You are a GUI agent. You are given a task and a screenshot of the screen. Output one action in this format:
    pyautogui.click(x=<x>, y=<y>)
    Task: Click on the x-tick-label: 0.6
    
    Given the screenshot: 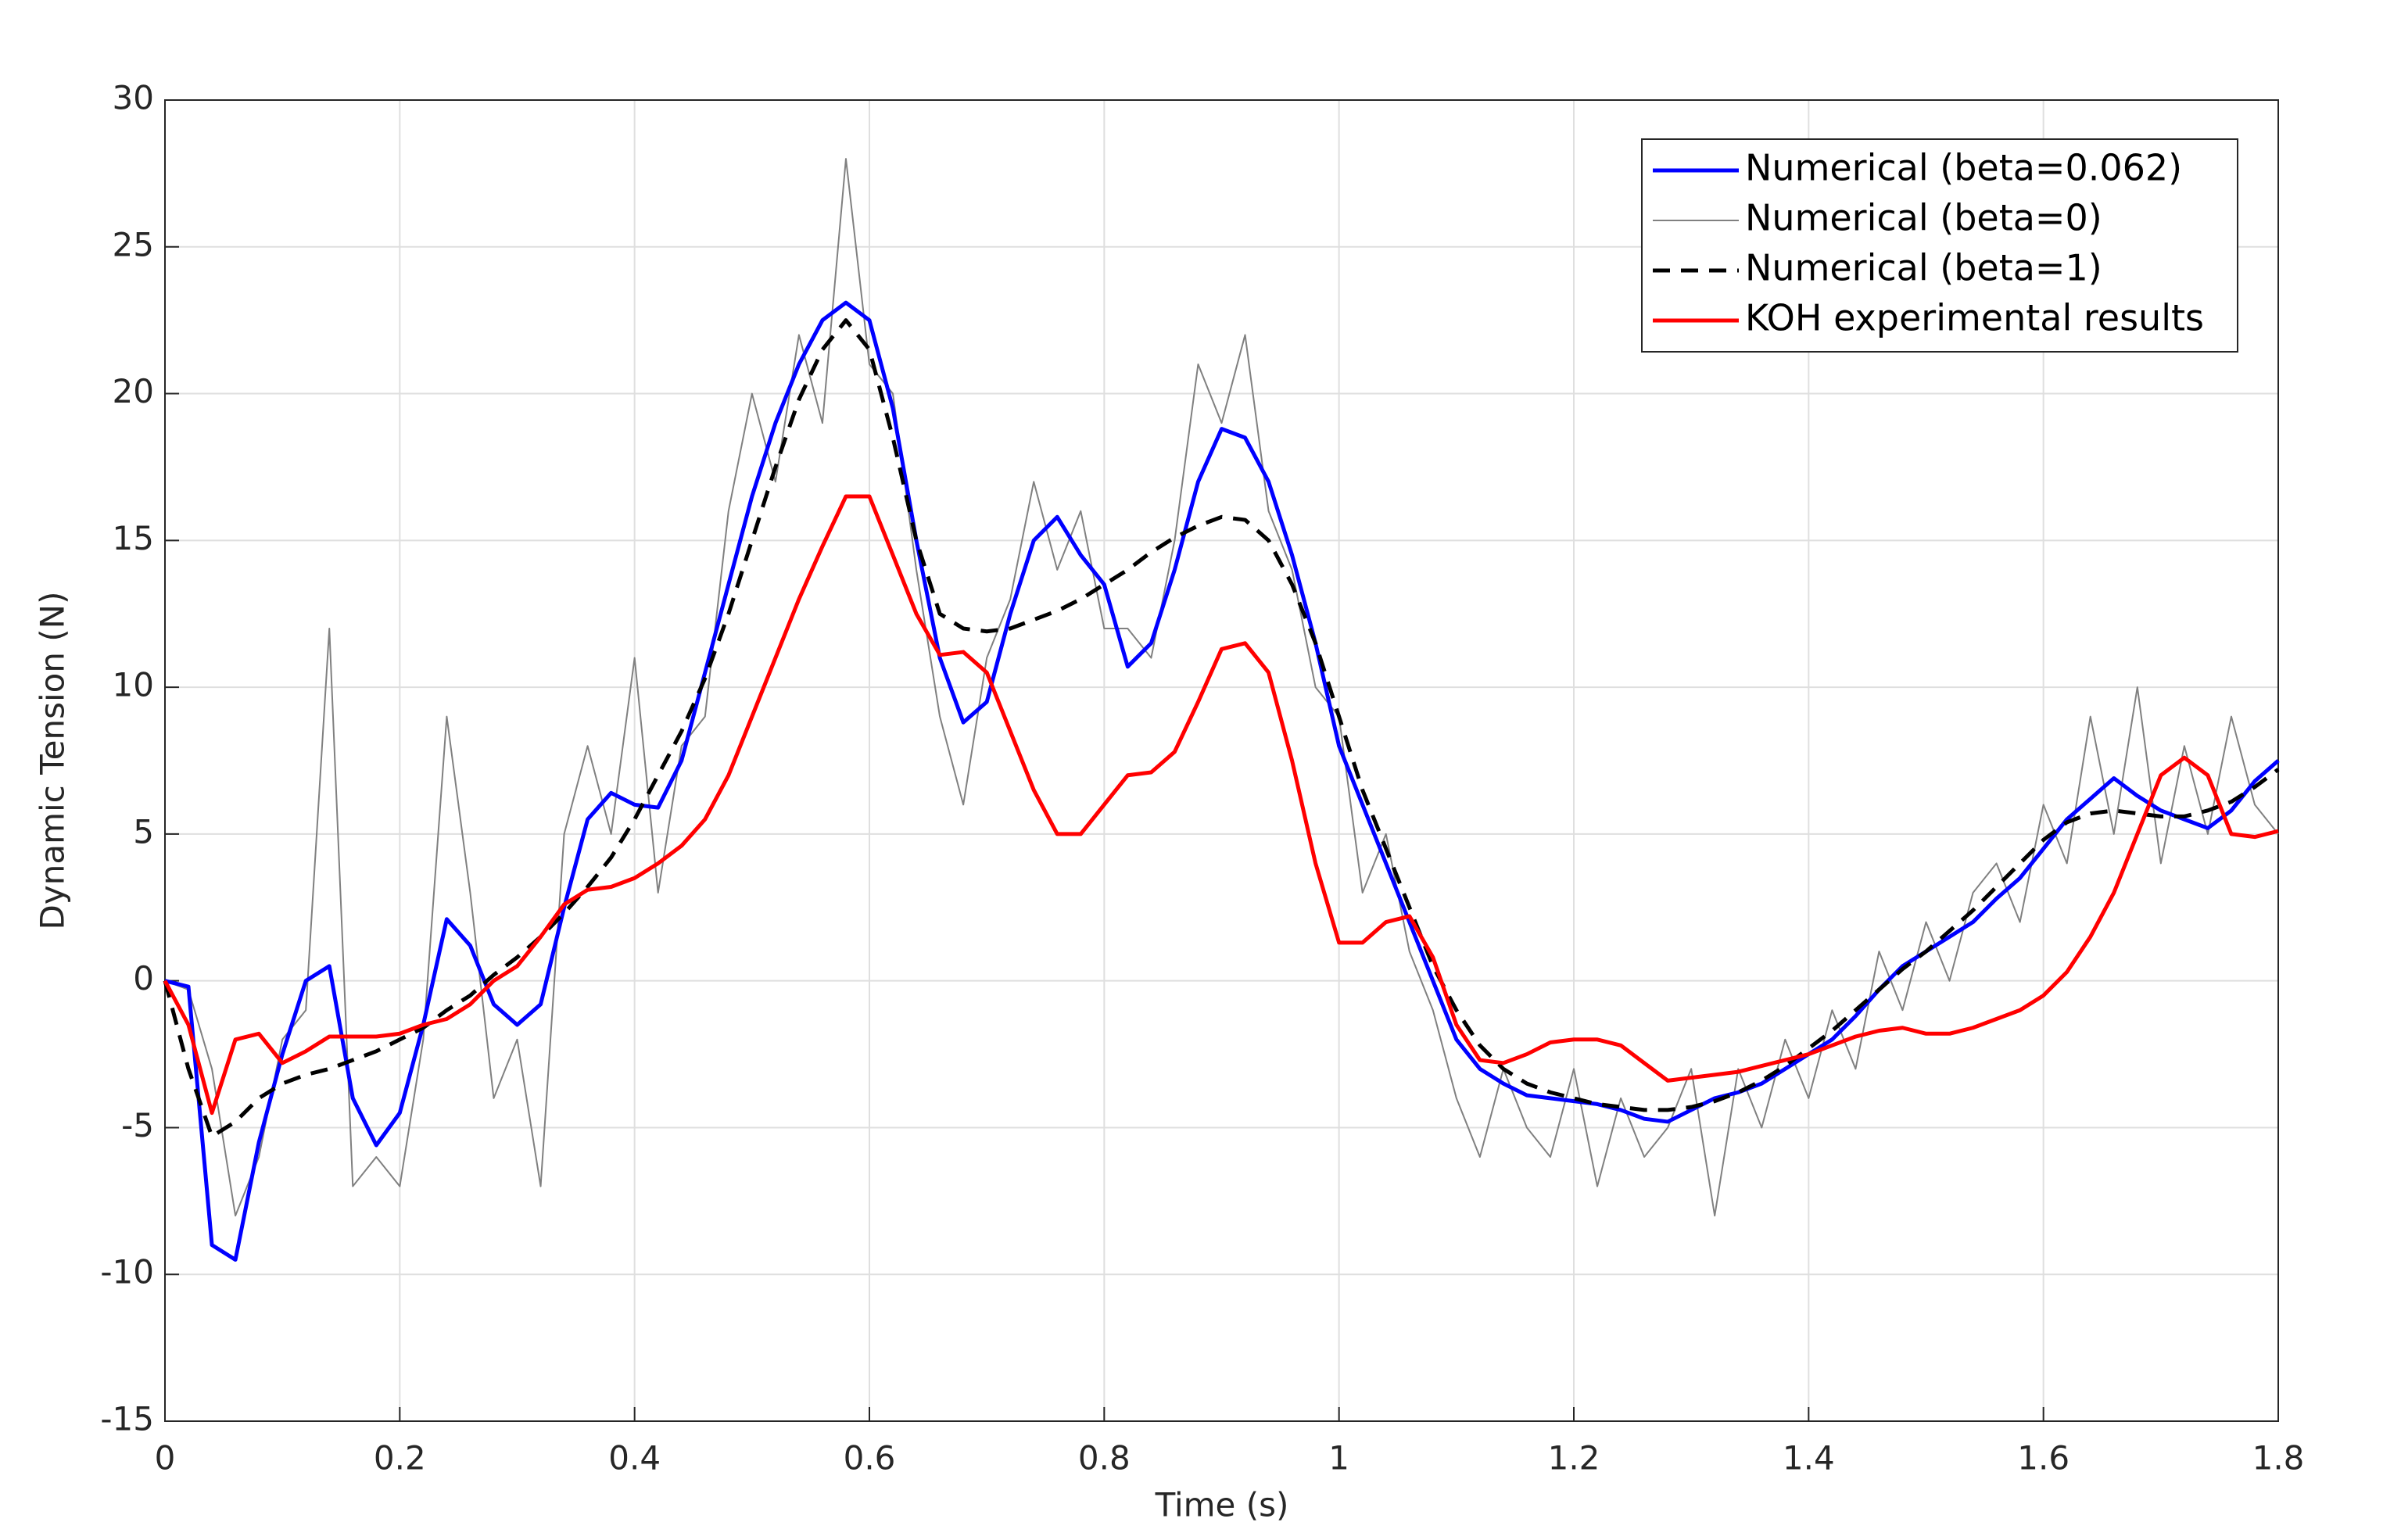 What is the action you would take?
    pyautogui.click(x=870, y=1458)
    